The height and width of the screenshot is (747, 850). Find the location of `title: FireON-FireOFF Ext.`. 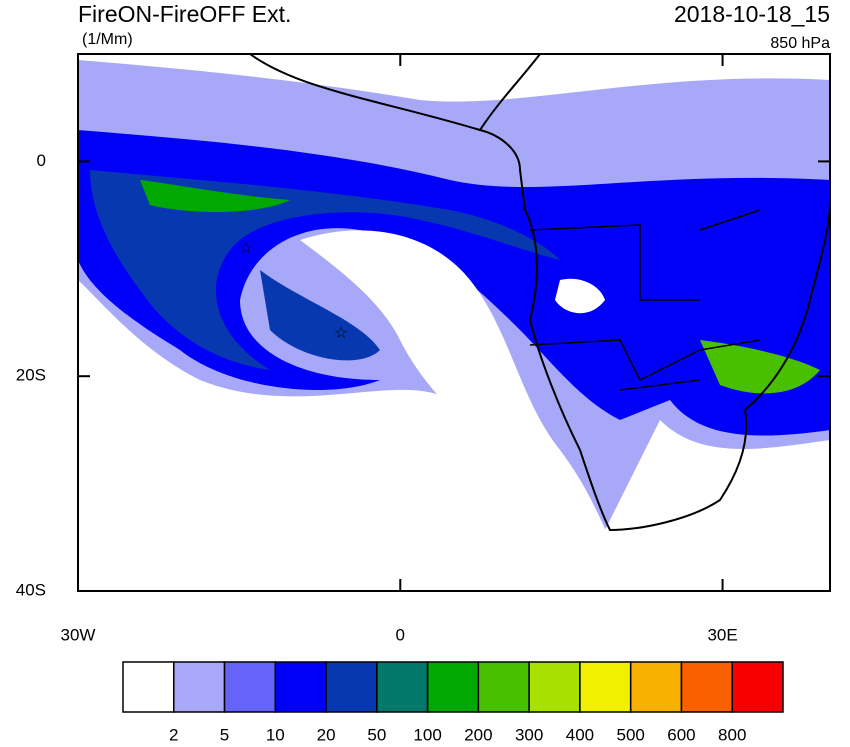

title: FireON-FireOFF Ext. is located at coordinates (184, 14).